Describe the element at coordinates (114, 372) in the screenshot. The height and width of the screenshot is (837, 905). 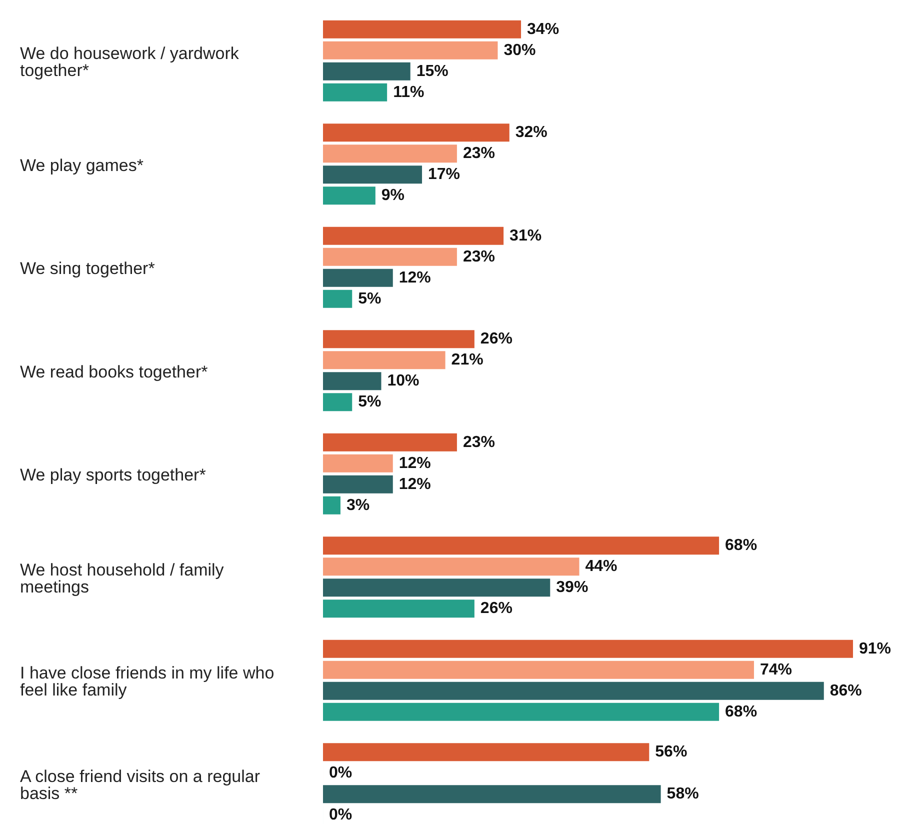
I see `y-tick-label: We read books together*` at that location.